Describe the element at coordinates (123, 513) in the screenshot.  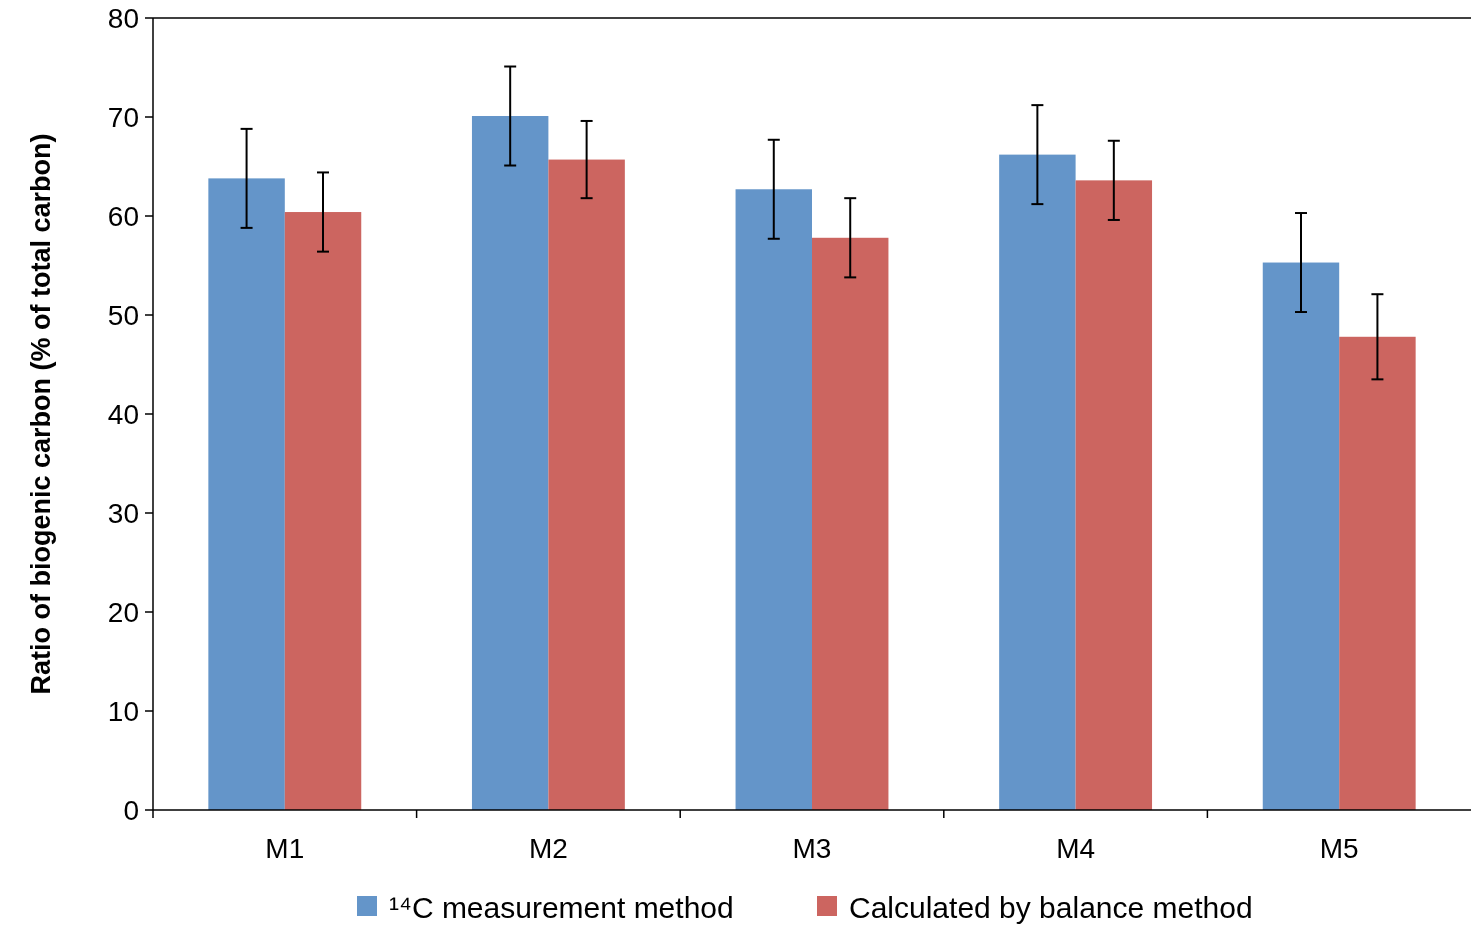
I see `y-tick-label: 30` at that location.